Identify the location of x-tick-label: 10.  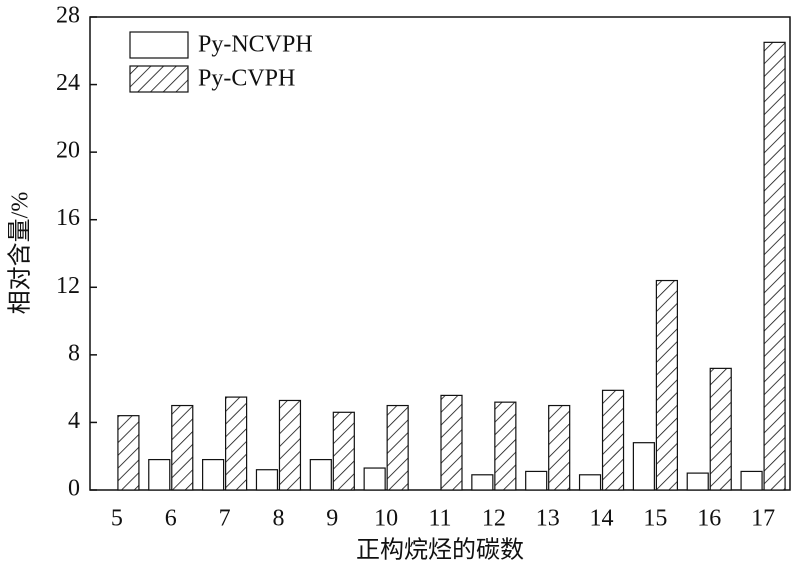
(386, 519).